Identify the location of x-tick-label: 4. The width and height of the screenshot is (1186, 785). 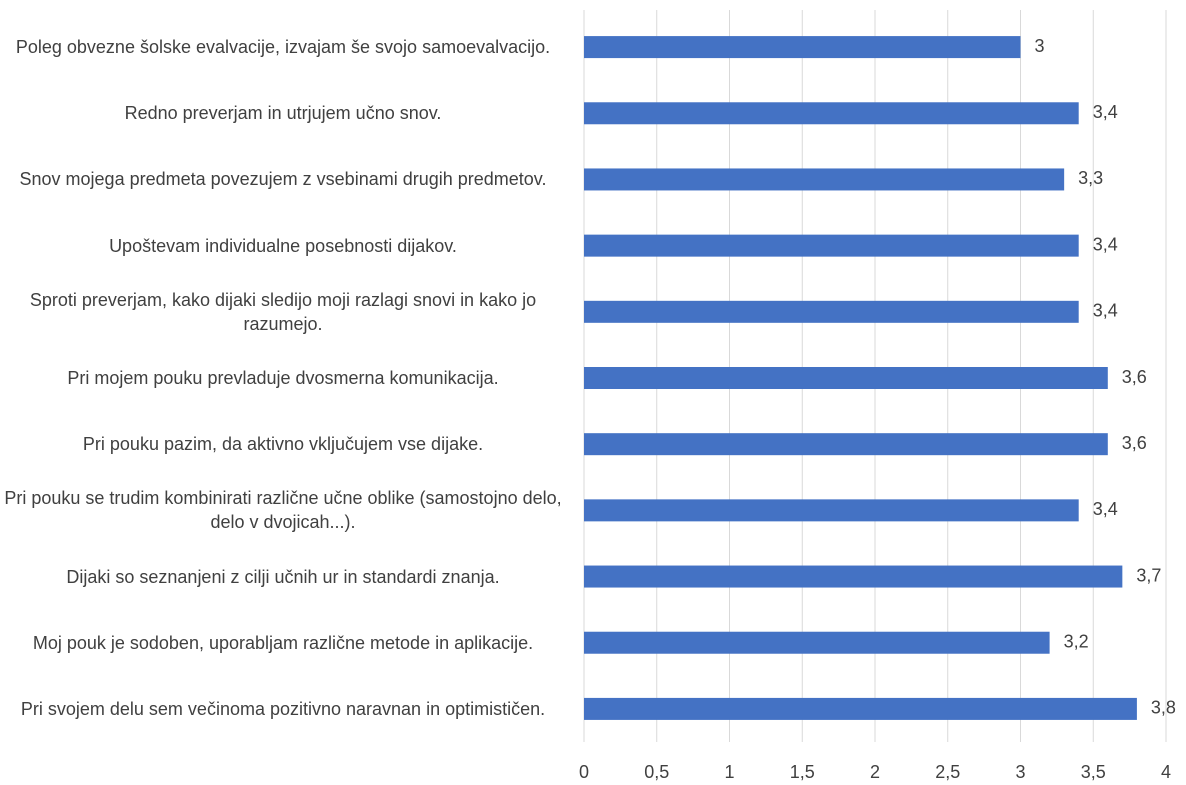
(1166, 772).